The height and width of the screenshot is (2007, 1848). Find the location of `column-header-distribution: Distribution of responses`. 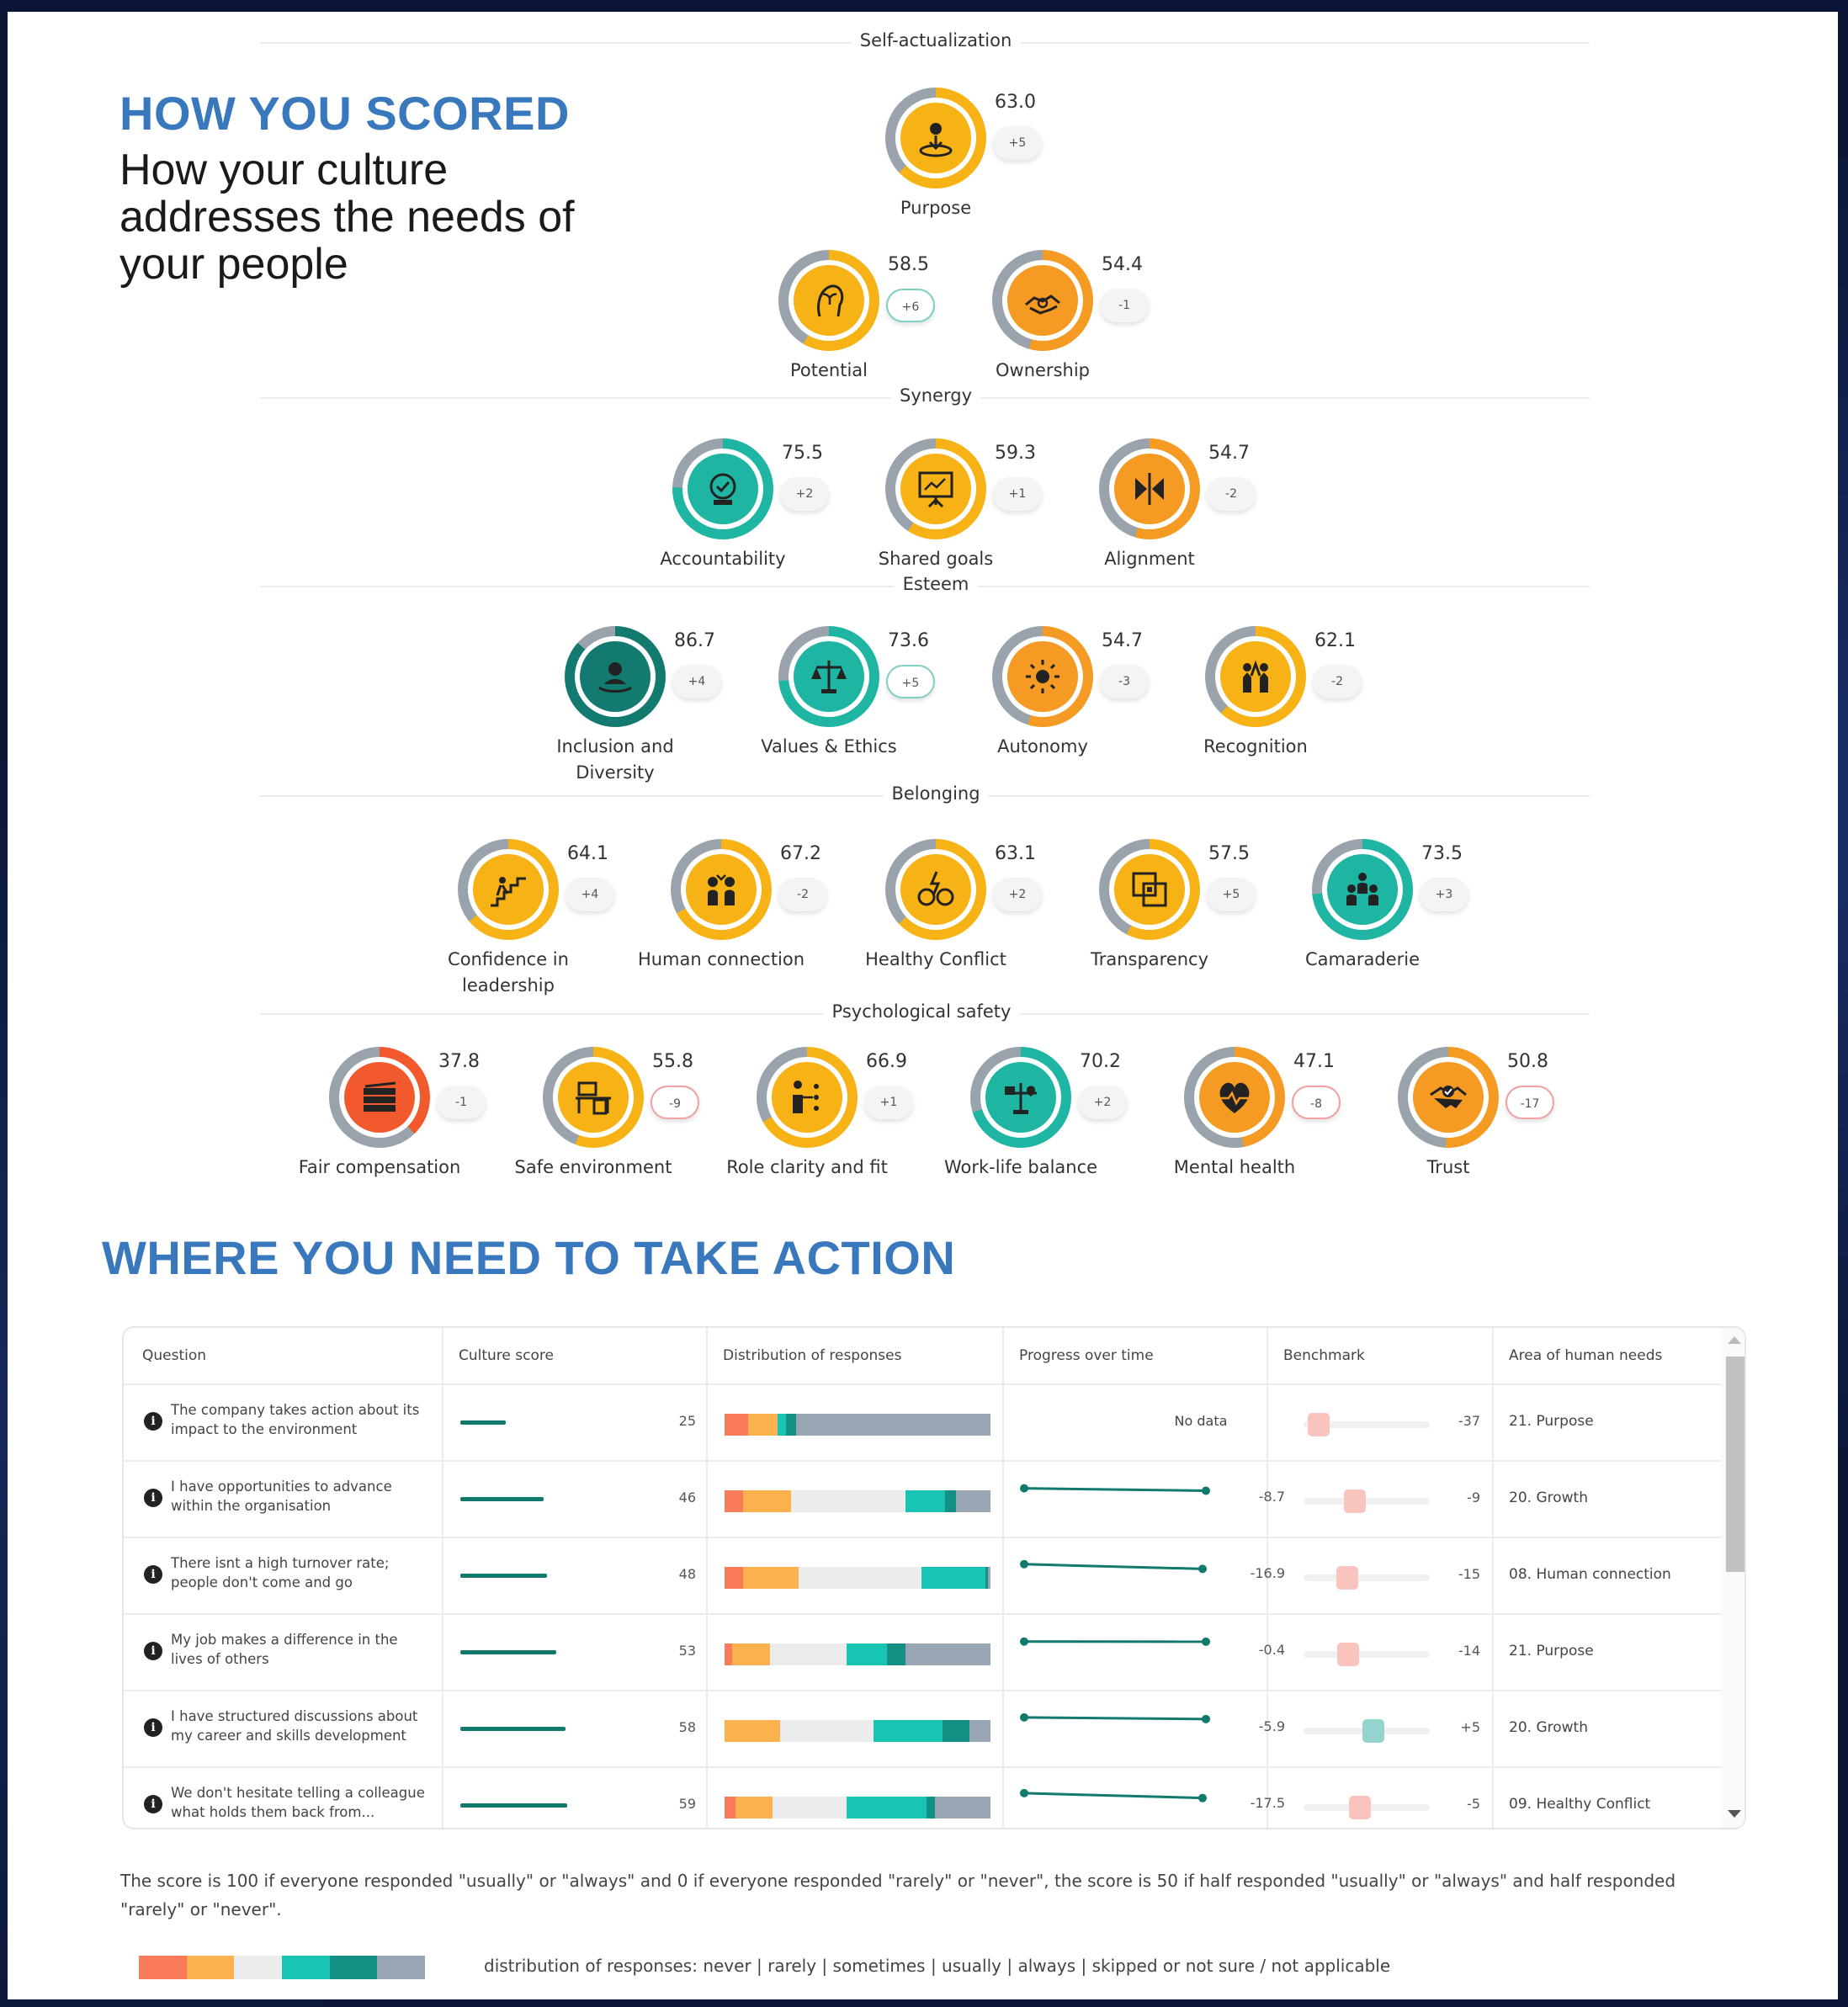

column-header-distribution: Distribution of responses is located at coordinates (812, 1356).